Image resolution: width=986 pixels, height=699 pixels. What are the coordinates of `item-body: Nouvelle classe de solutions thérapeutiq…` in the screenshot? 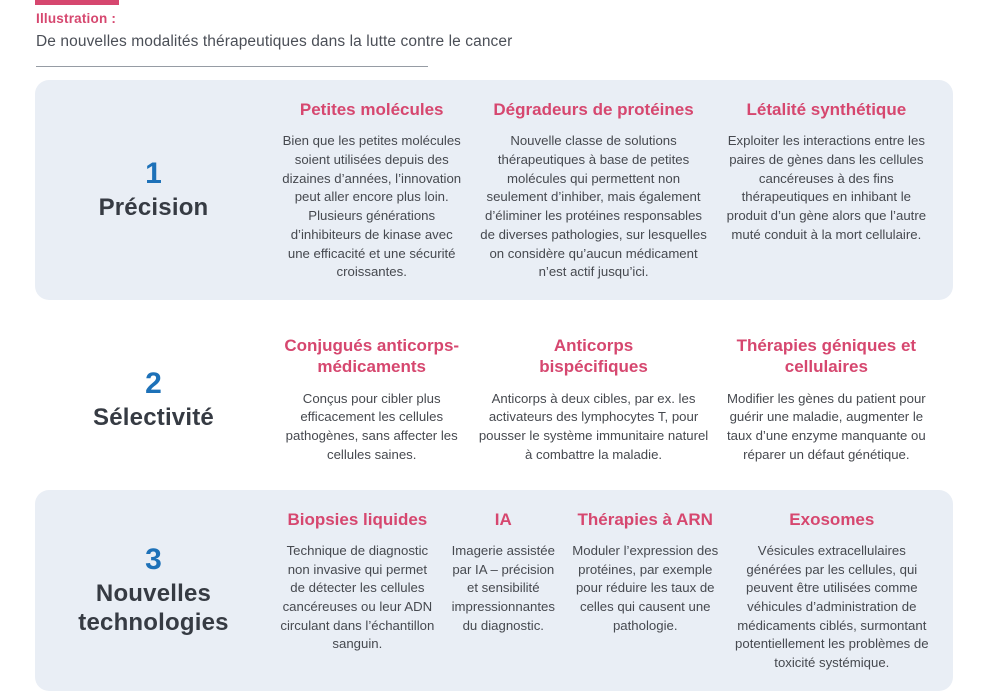 It's located at (593, 206).